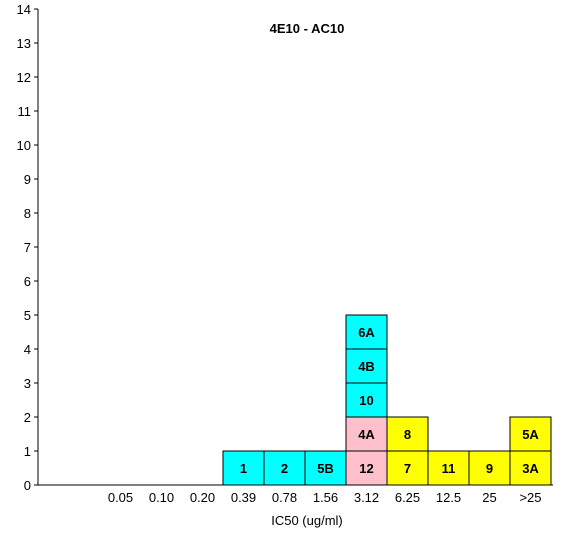  I want to click on x-tick-label: 0.10, so click(161, 497).